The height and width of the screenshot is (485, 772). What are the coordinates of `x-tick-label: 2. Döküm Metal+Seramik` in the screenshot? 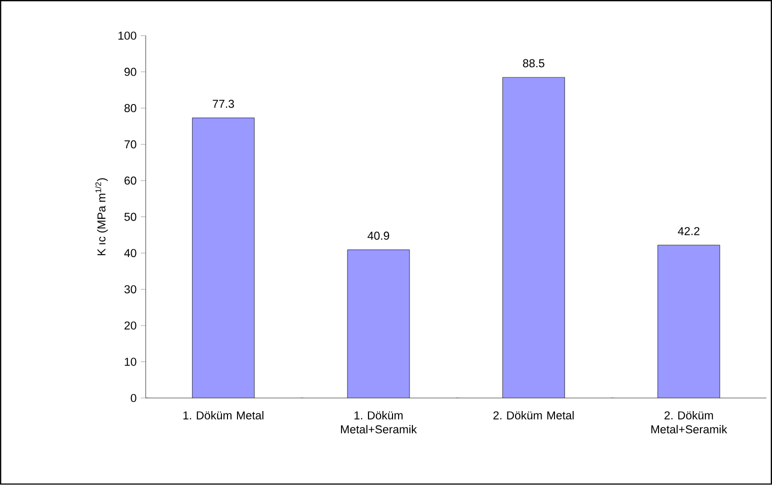 It's located at (689, 422).